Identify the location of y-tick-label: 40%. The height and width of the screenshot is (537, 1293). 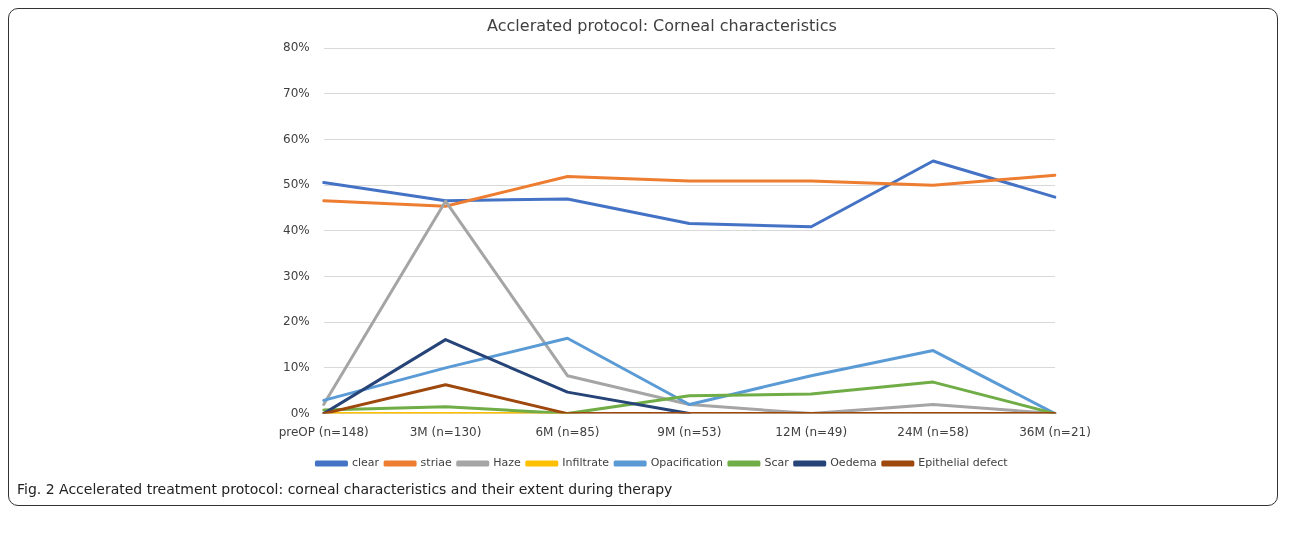
(296, 230).